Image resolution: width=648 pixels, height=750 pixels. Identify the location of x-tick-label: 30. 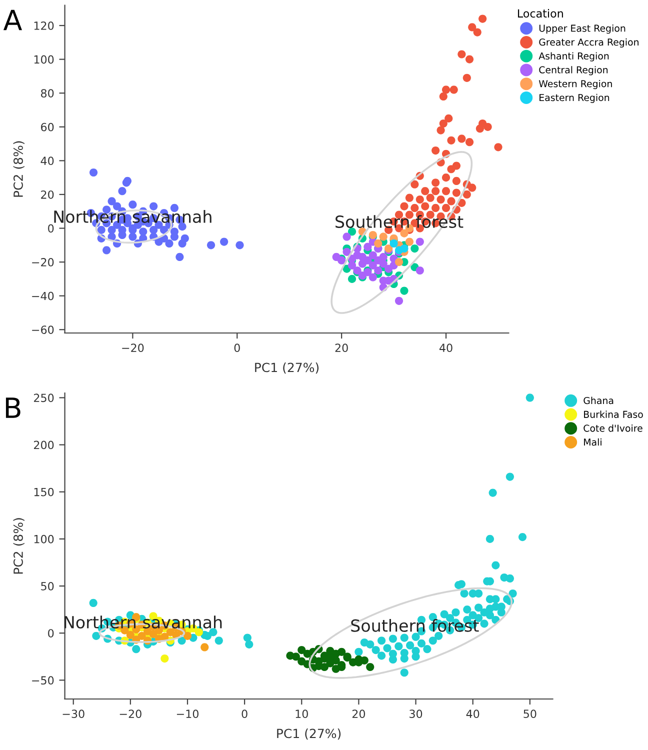
(416, 714).